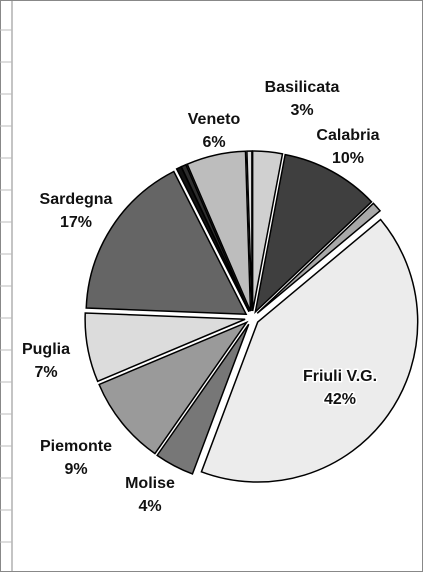  What do you see at coordinates (149, 506) in the screenshot?
I see `slice-value-label: 4%` at bounding box center [149, 506].